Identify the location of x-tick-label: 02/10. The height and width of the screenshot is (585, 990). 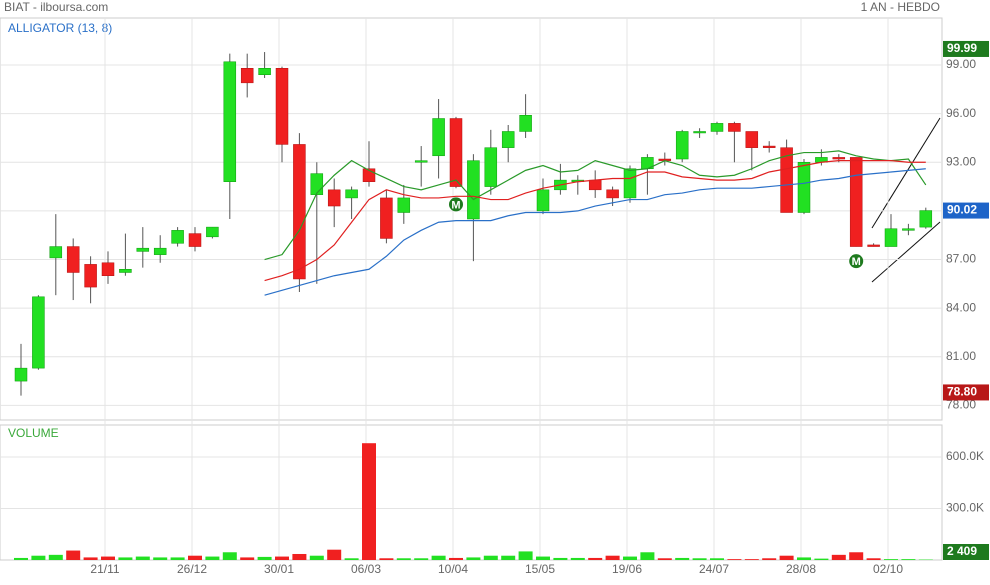
(888, 569).